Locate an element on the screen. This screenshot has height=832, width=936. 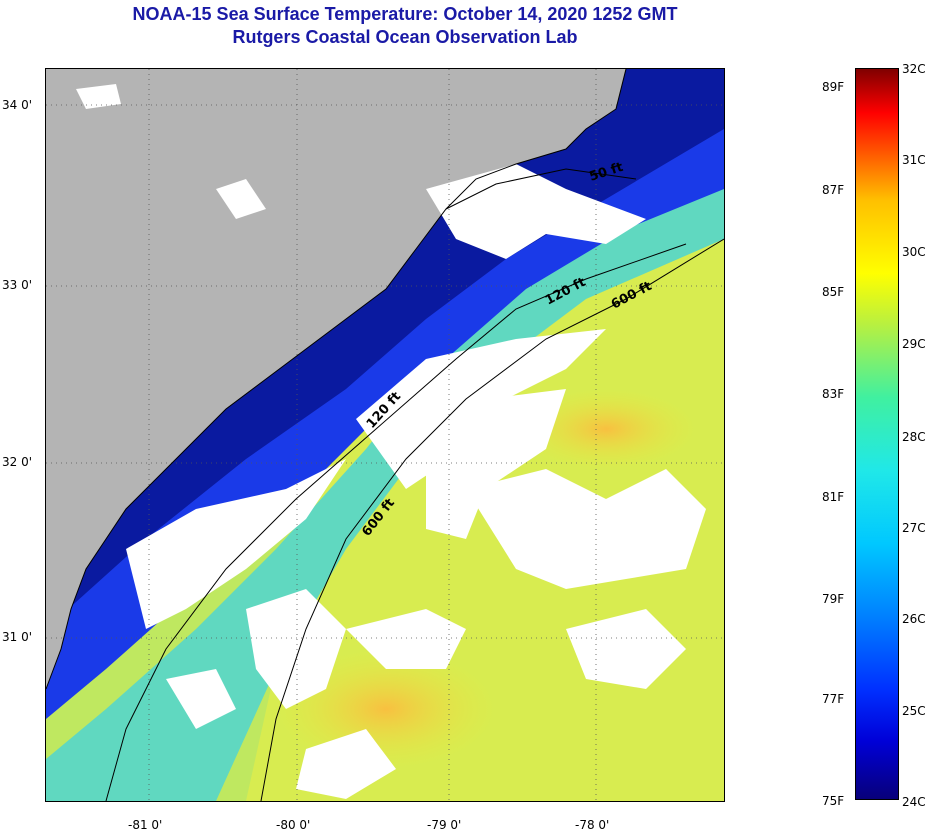
lat-label: 33 0' is located at coordinates (17, 285).